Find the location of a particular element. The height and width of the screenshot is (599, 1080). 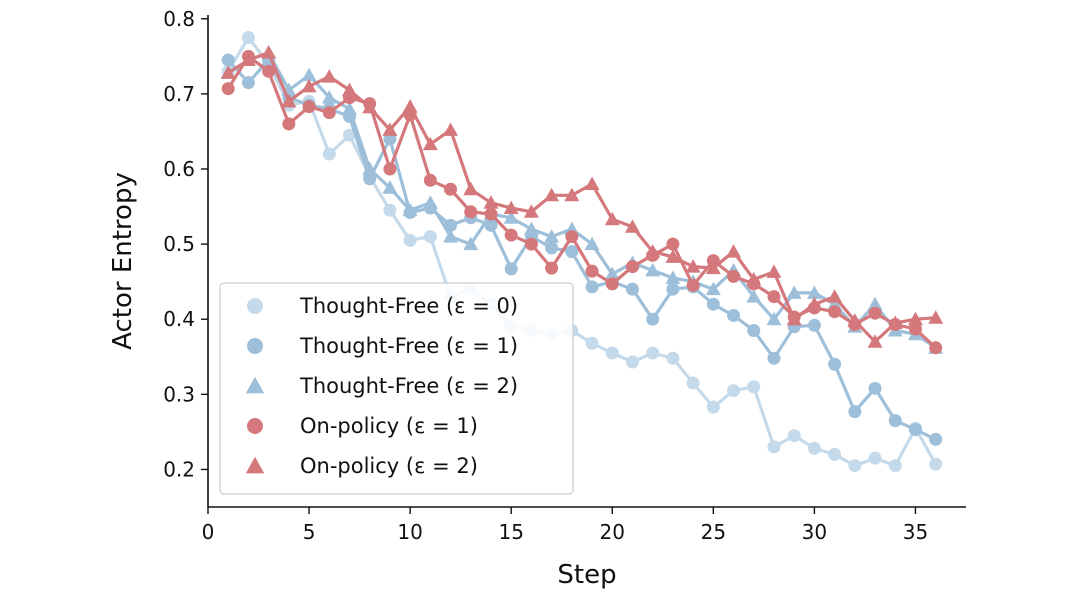

x-tick-label: 15 is located at coordinates (510, 532).